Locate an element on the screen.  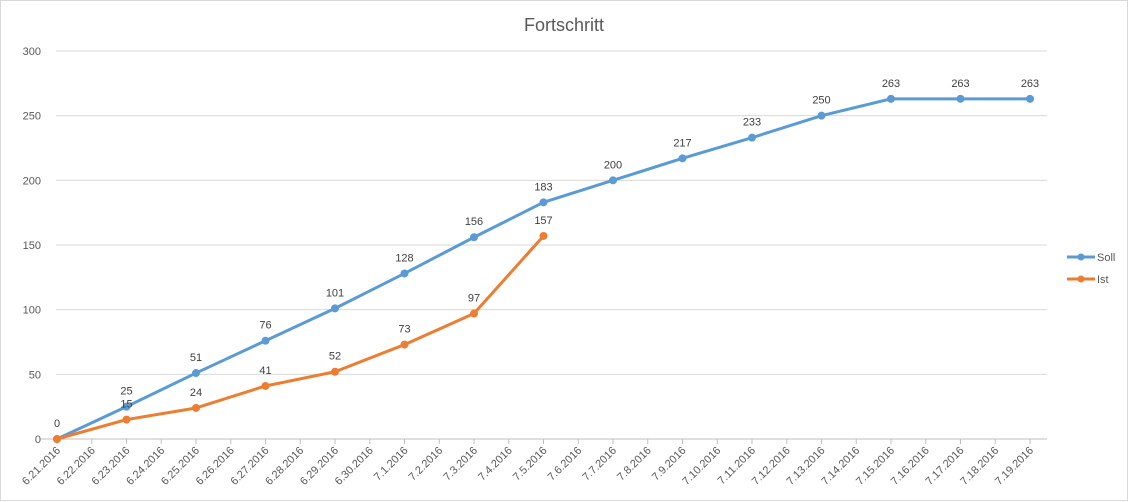
y-tick-label: 150 is located at coordinates (32, 246).